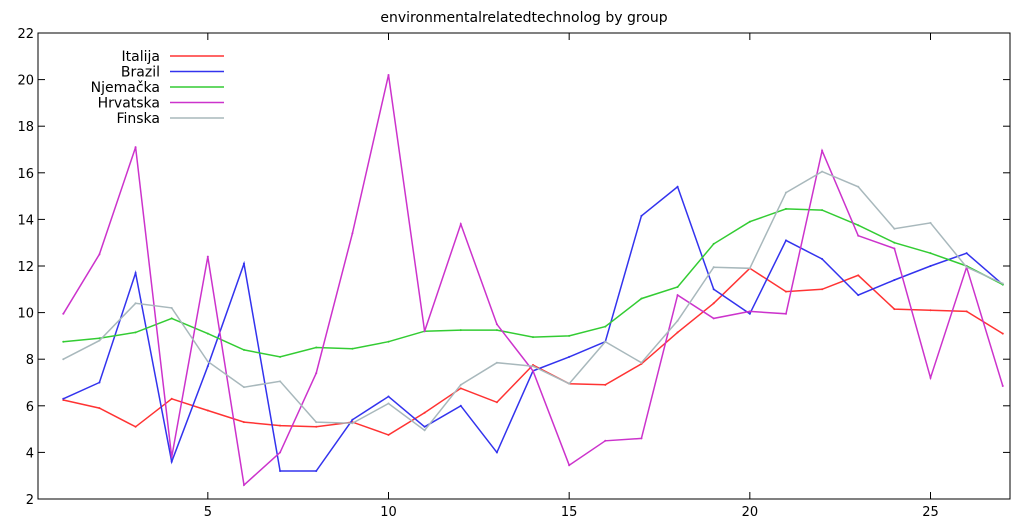 The image size is (1016, 523). I want to click on y-tick-label: 2, so click(30, 500).